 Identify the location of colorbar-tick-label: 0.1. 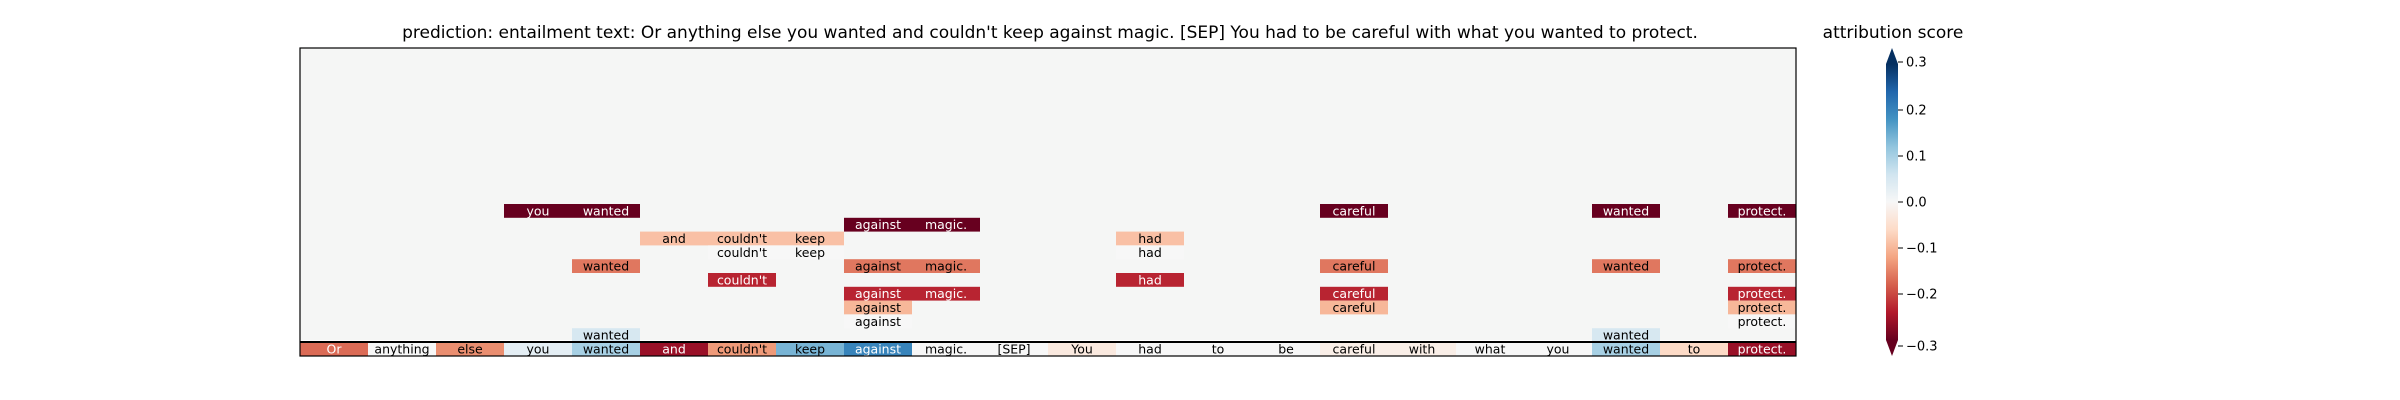
(1916, 157).